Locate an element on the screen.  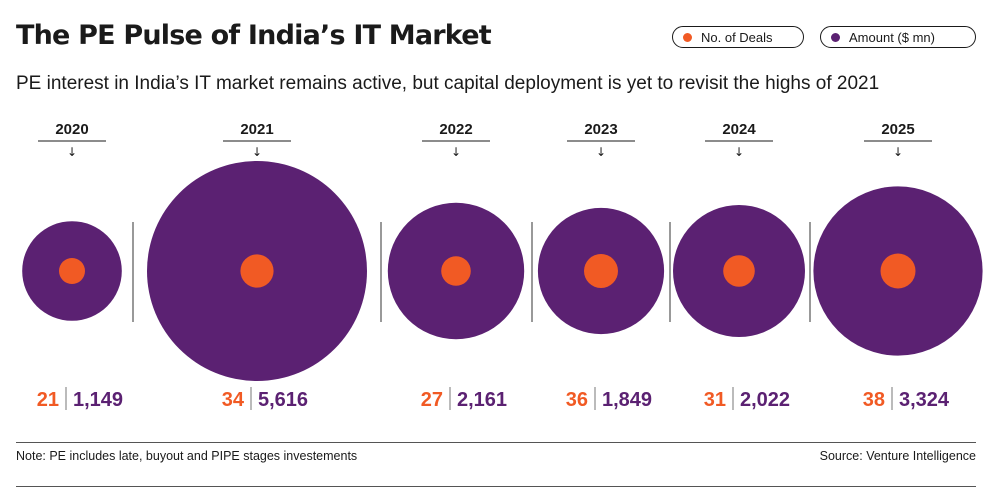
deals-value-label: 31 is located at coordinates (715, 400).